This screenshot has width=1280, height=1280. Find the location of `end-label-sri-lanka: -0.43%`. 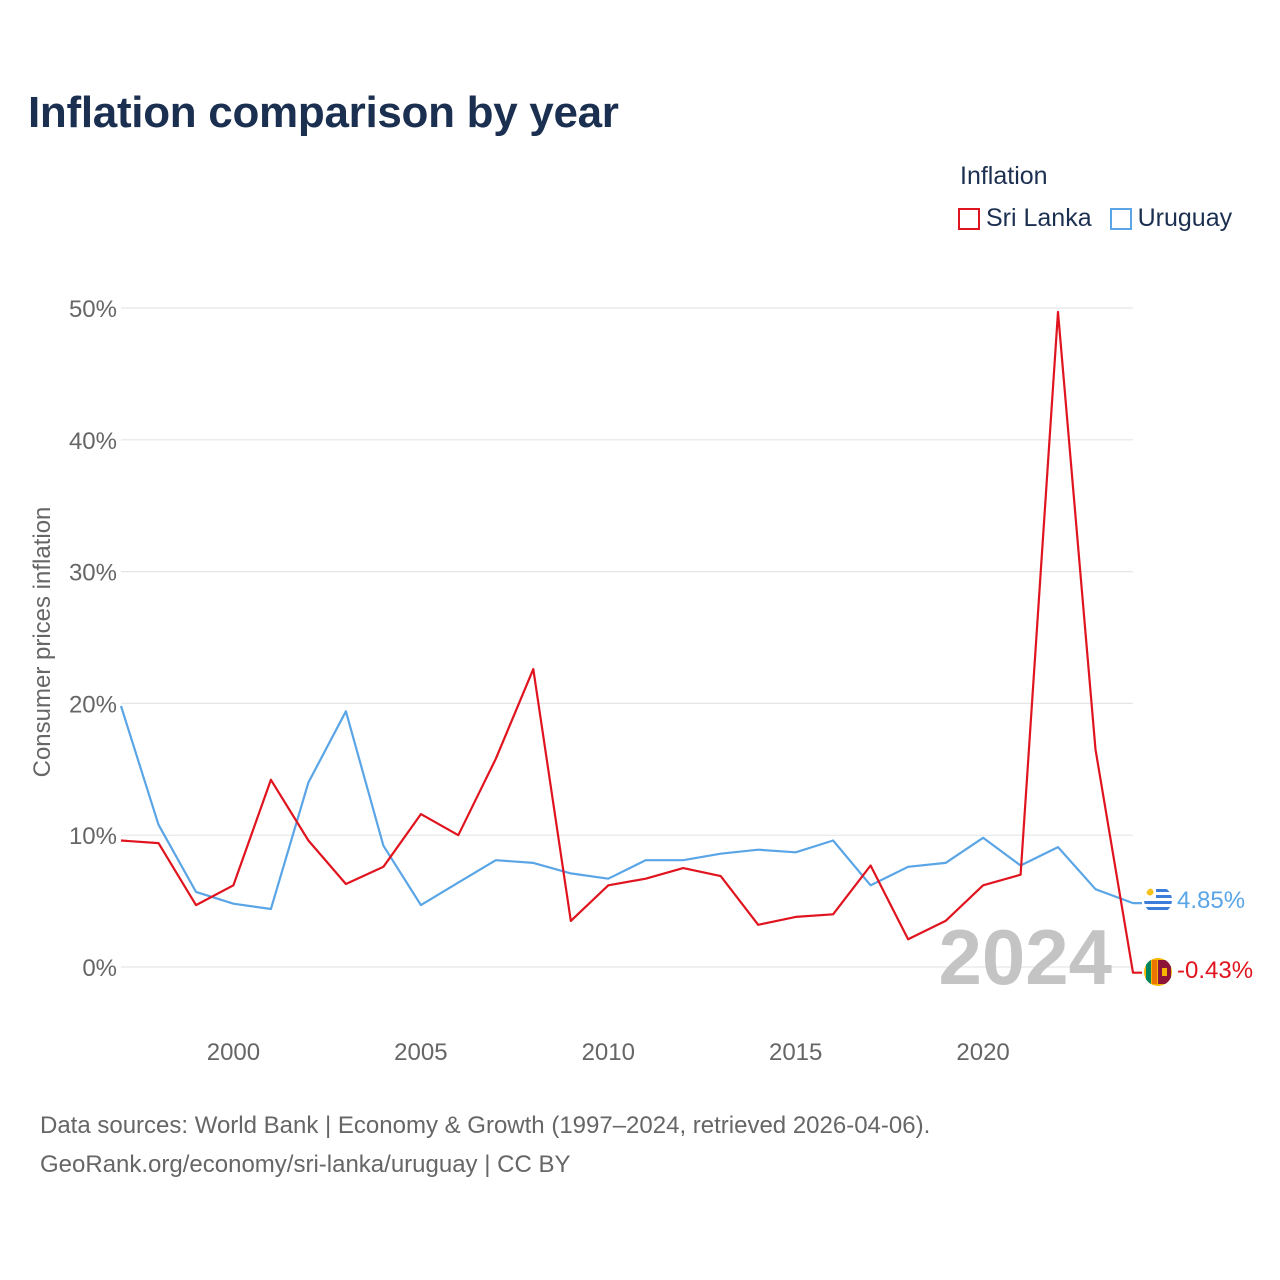

end-label-sri-lanka: -0.43% is located at coordinates (1215, 970).